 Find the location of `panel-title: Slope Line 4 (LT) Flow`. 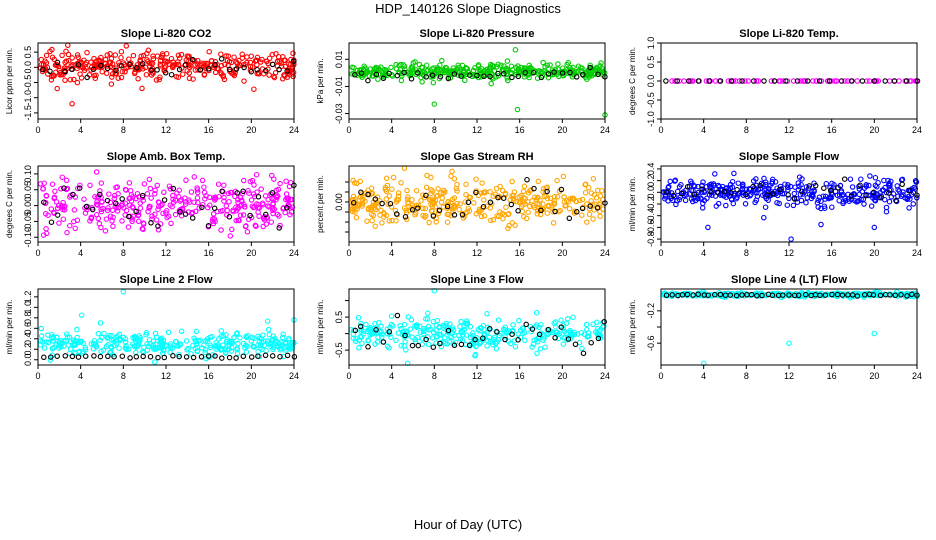

panel-title: Slope Line 4 (LT) Flow is located at coordinates (789, 280).